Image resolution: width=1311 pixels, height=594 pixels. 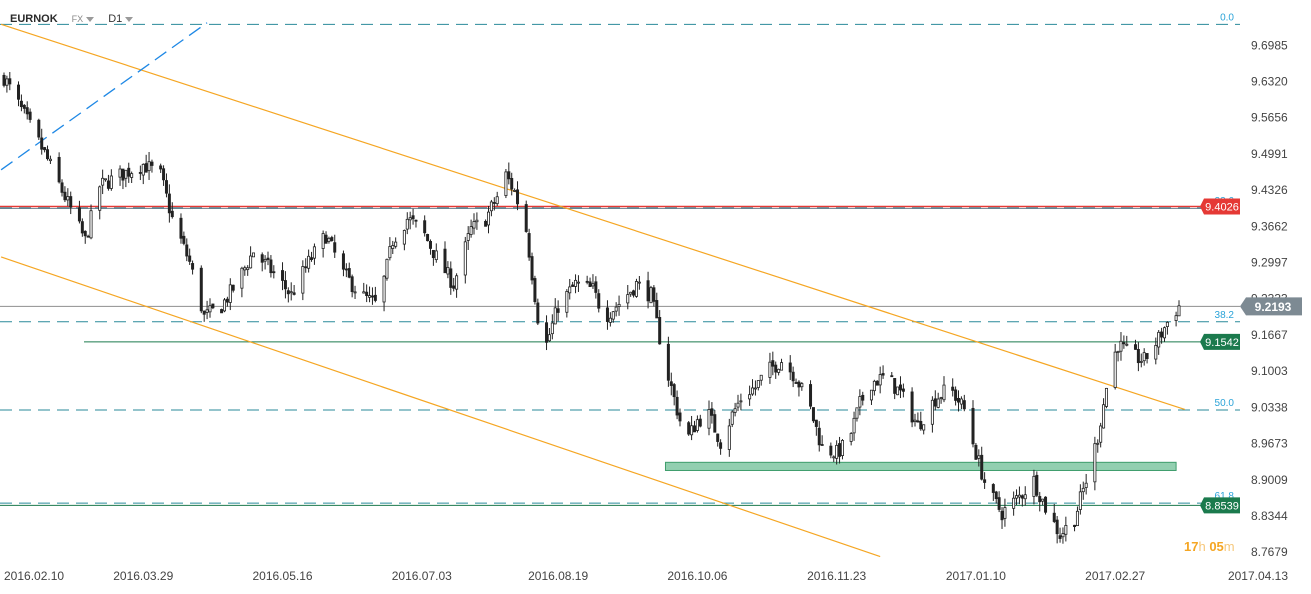 I want to click on support-zone, so click(x=920, y=466).